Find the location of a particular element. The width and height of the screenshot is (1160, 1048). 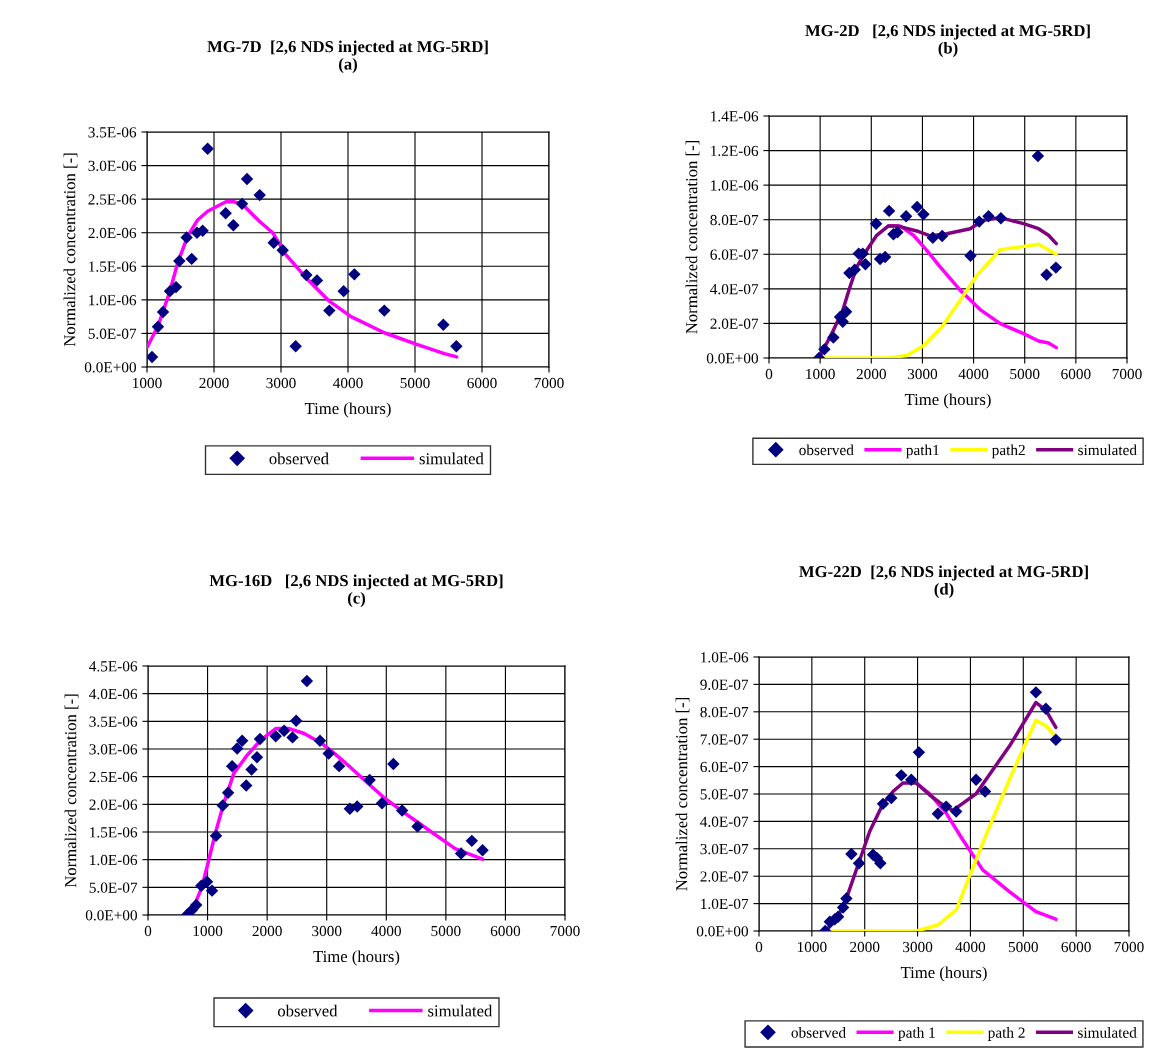

legend-label: path 1 is located at coordinates (916, 1034).